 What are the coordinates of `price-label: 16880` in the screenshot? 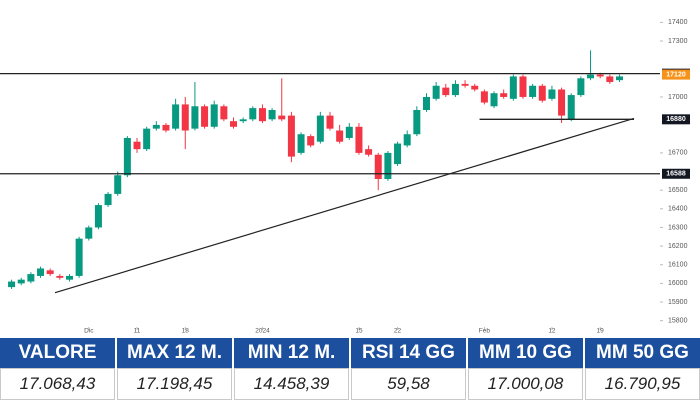 It's located at (676, 119).